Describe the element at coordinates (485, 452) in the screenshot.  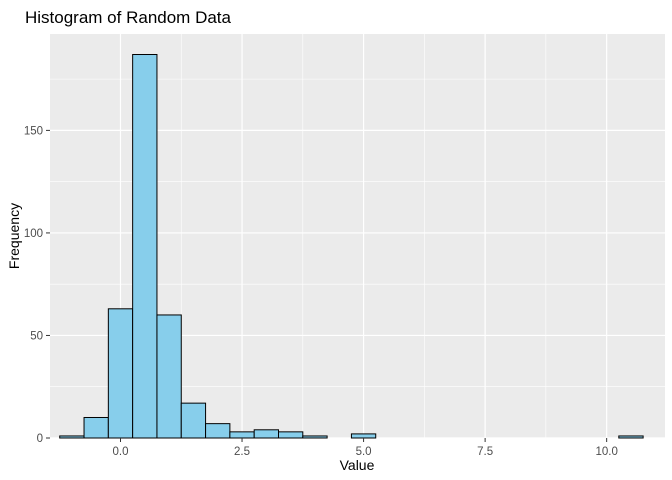
I see `x-tick-label: 7.5` at that location.